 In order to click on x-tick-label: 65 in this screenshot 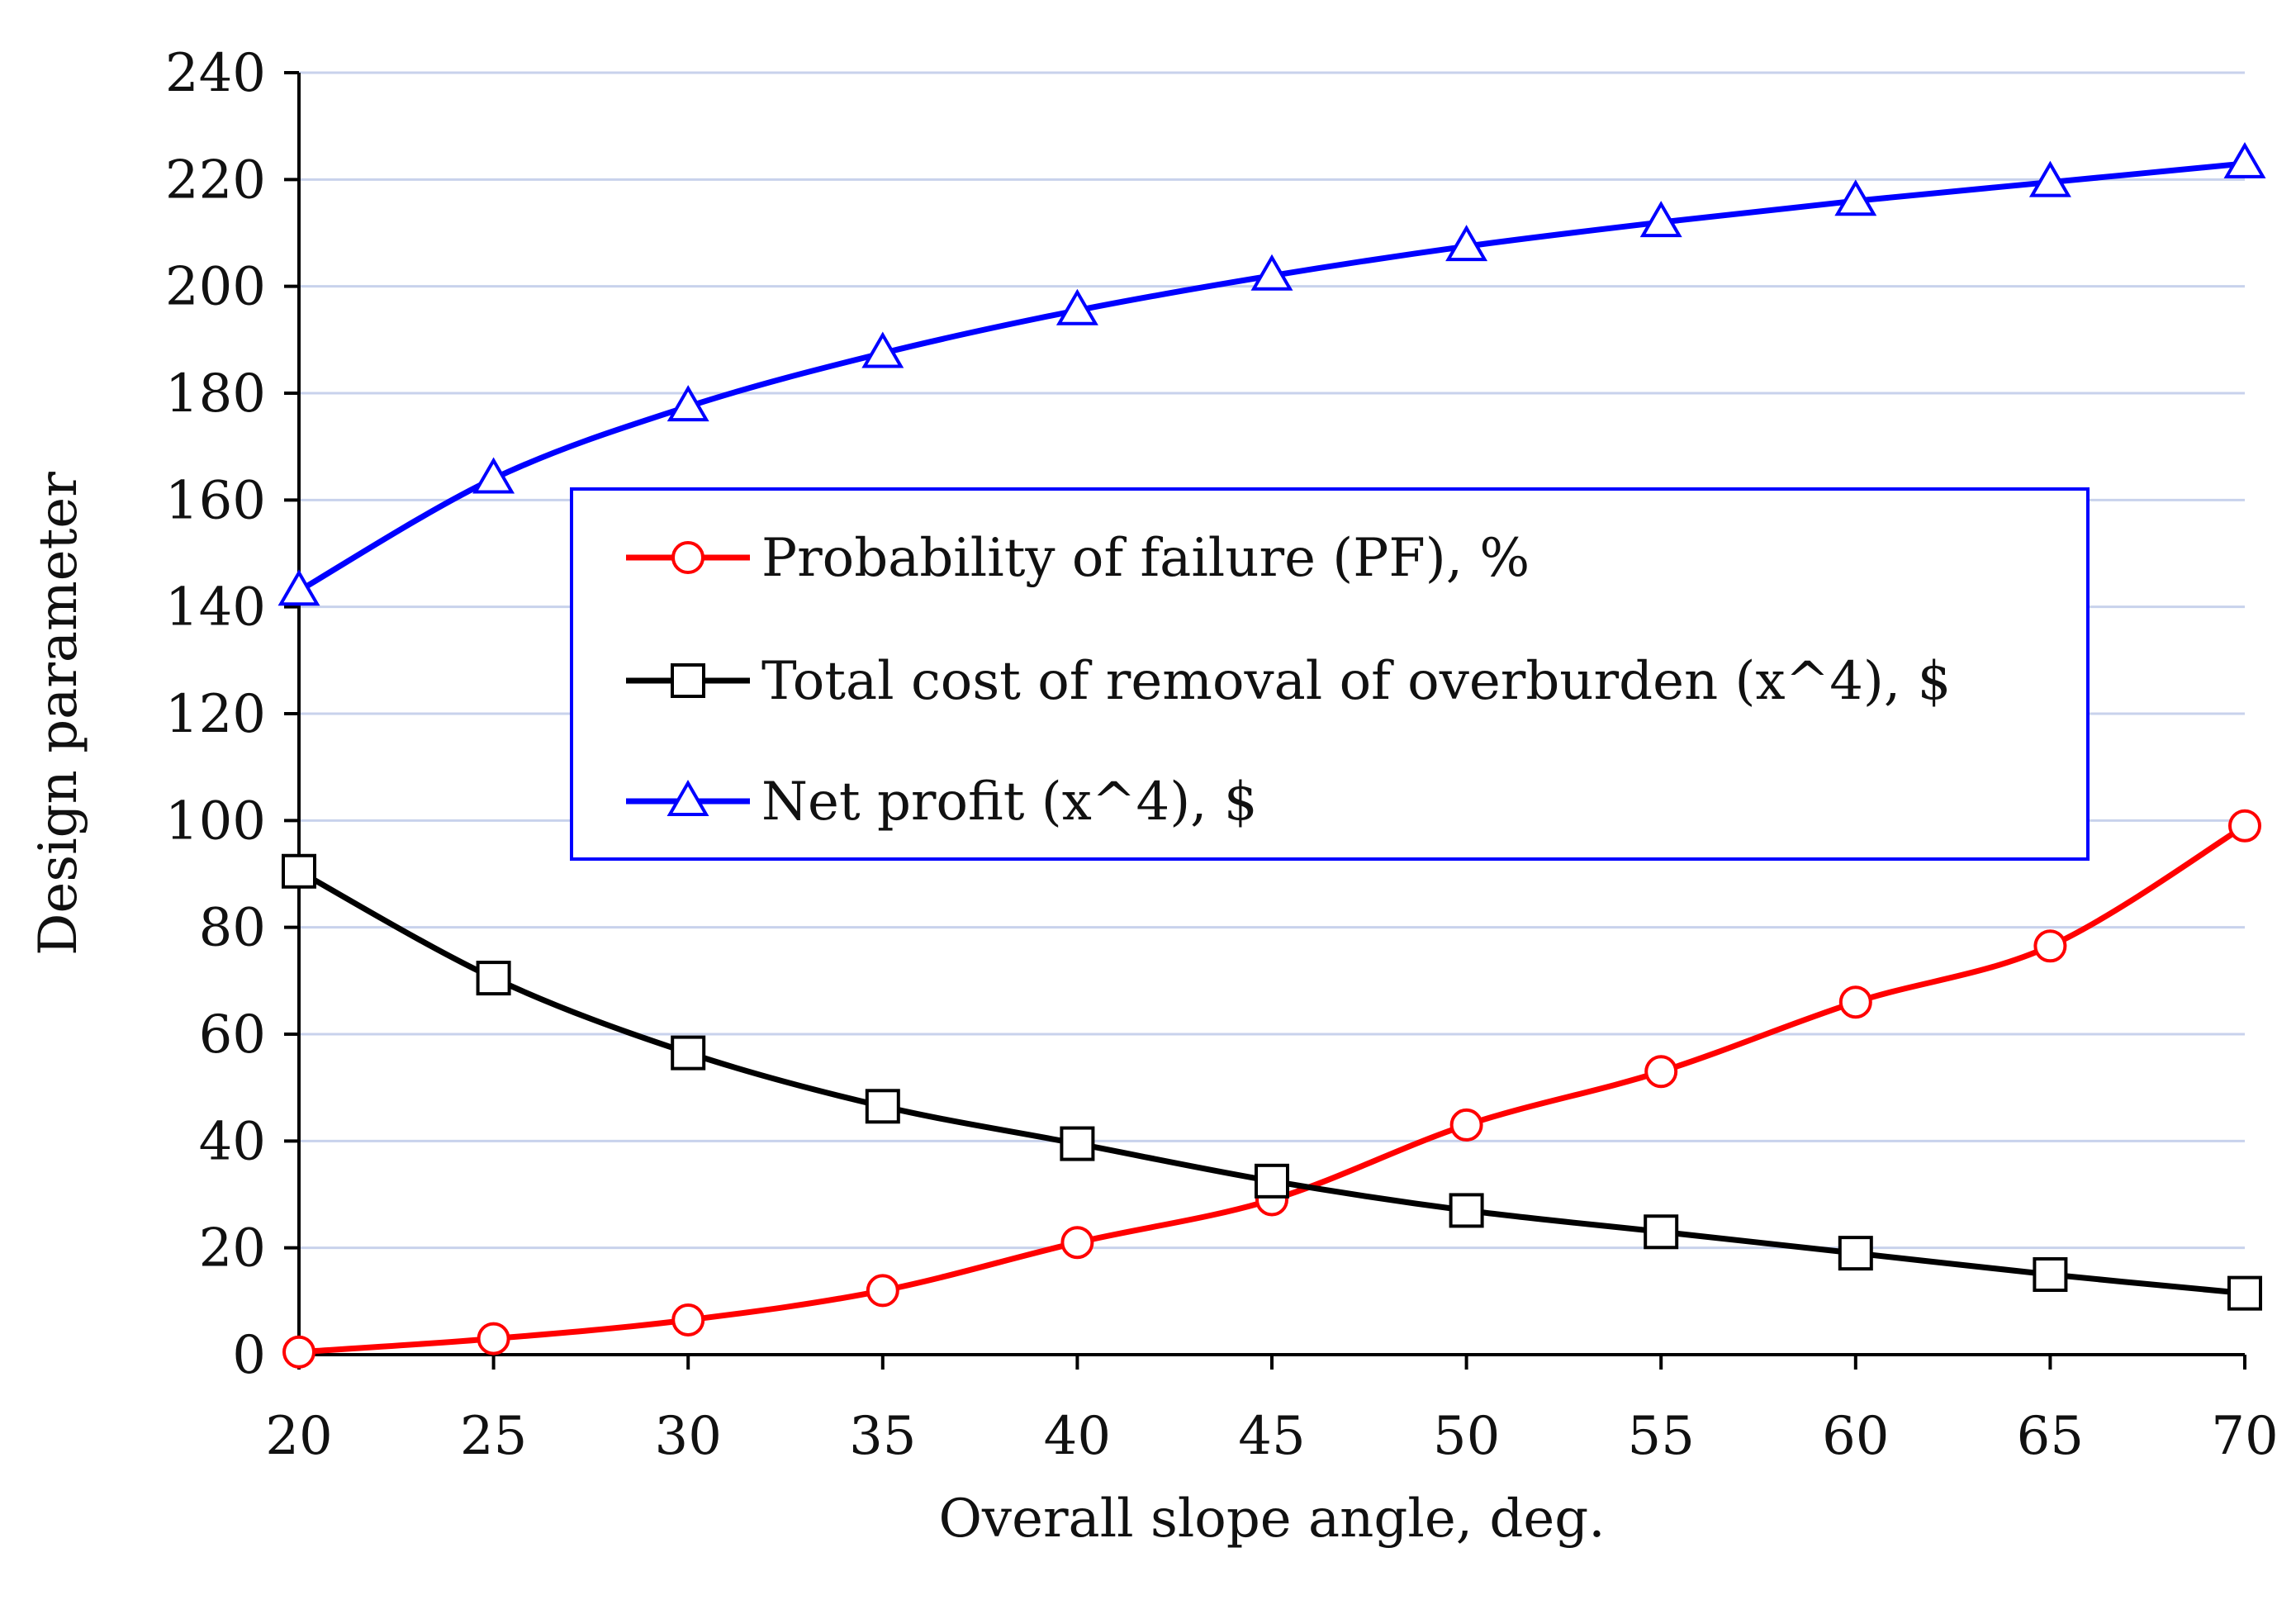, I will do `click(2050, 1436)`.